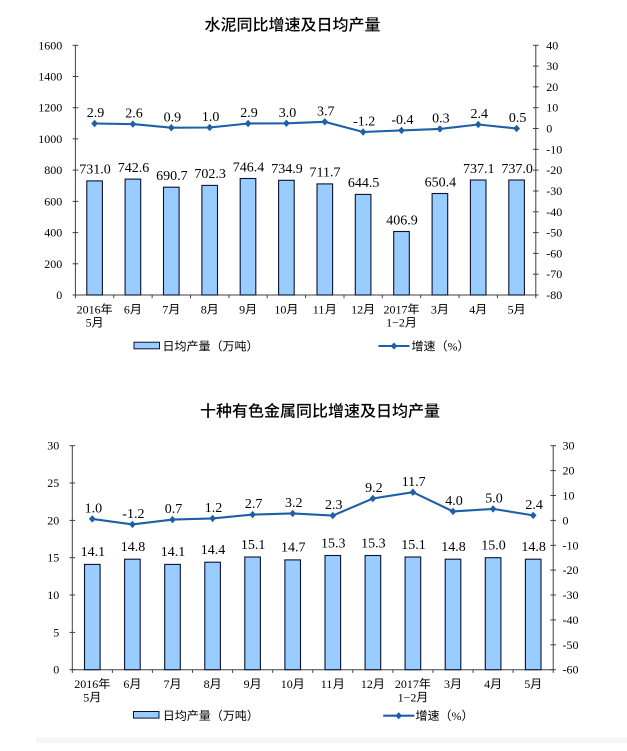  What do you see at coordinates (374, 488) in the screenshot?
I see `svg-text: 9.2` at bounding box center [374, 488].